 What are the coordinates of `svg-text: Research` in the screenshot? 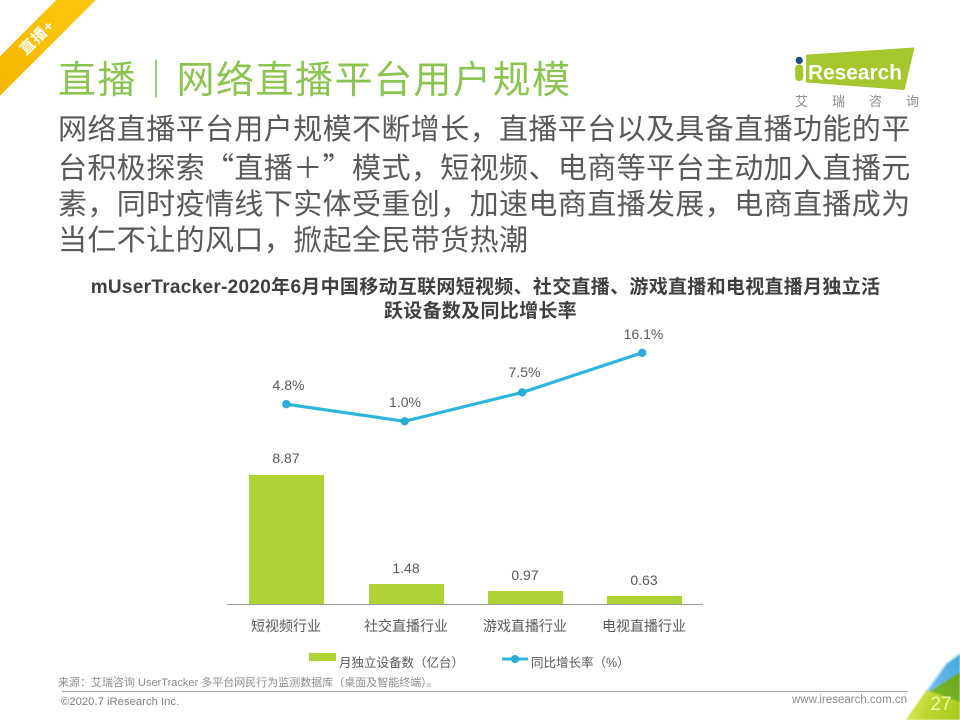 It's located at (855, 73).